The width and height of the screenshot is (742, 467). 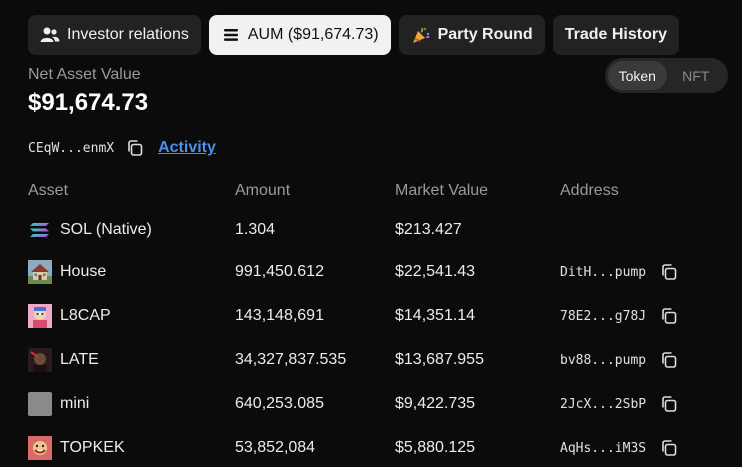 I want to click on asset-amount: 991,450.612, so click(x=279, y=271).